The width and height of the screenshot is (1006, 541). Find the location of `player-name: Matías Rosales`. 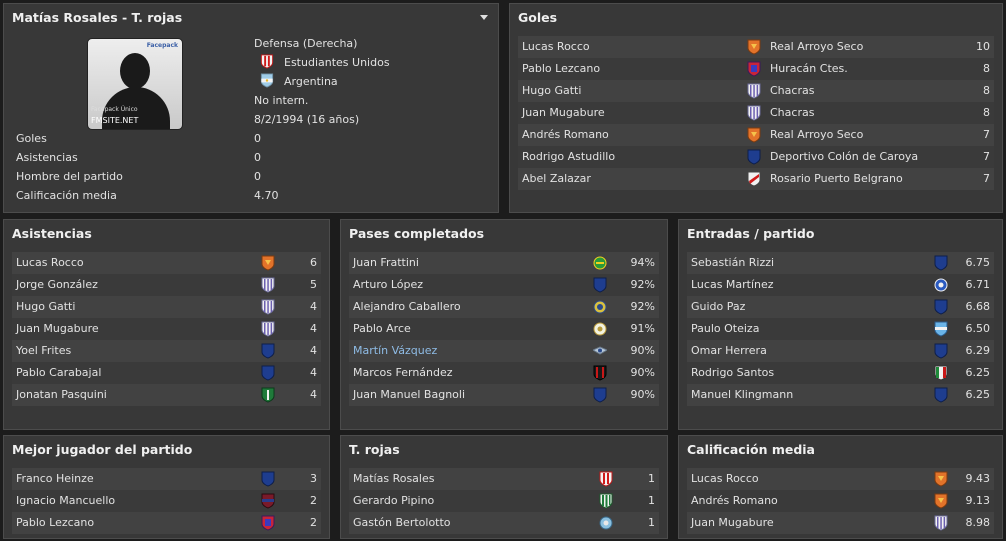

player-name: Matías Rosales is located at coordinates (394, 478).